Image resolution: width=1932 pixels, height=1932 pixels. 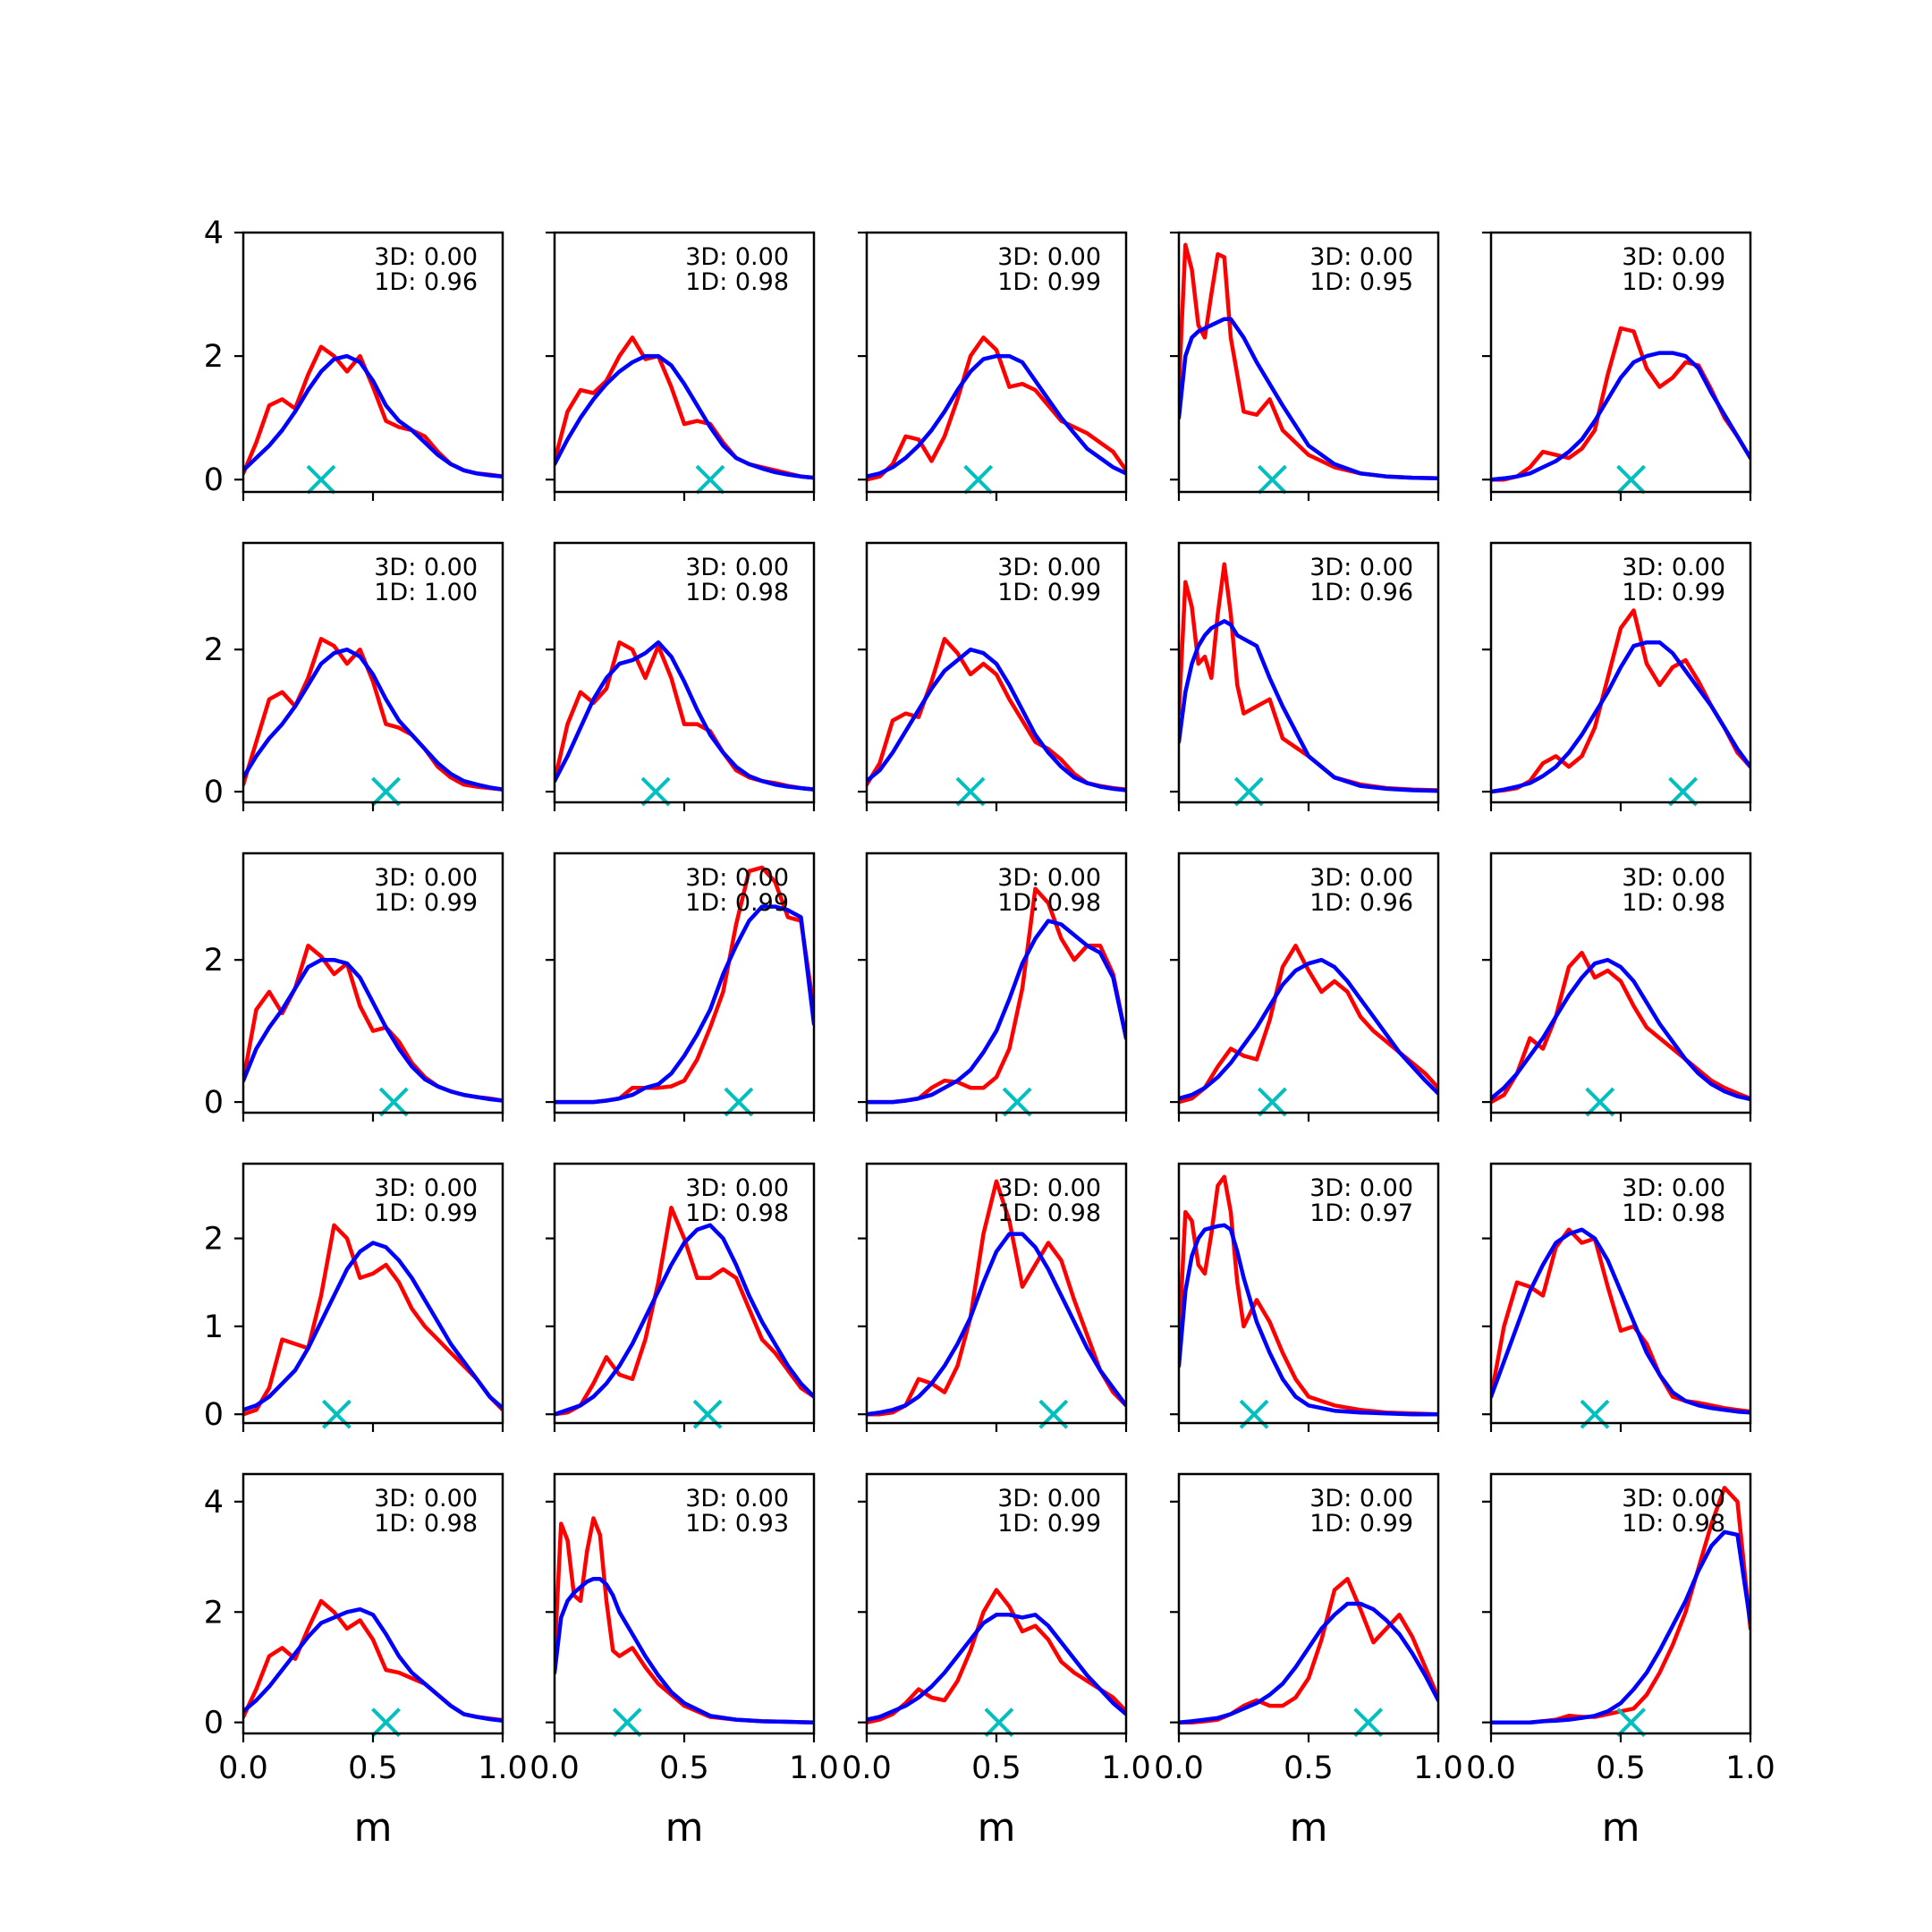 I want to click on y-tick-label: 4, so click(x=214, y=233).